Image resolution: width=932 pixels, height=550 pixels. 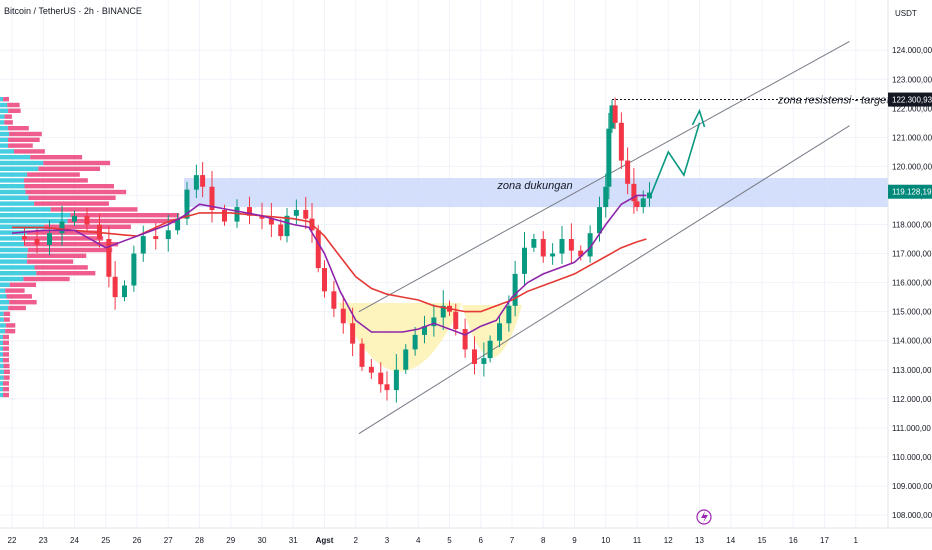 What do you see at coordinates (168, 540) in the screenshot?
I see `x-tick-label: 27` at bounding box center [168, 540].